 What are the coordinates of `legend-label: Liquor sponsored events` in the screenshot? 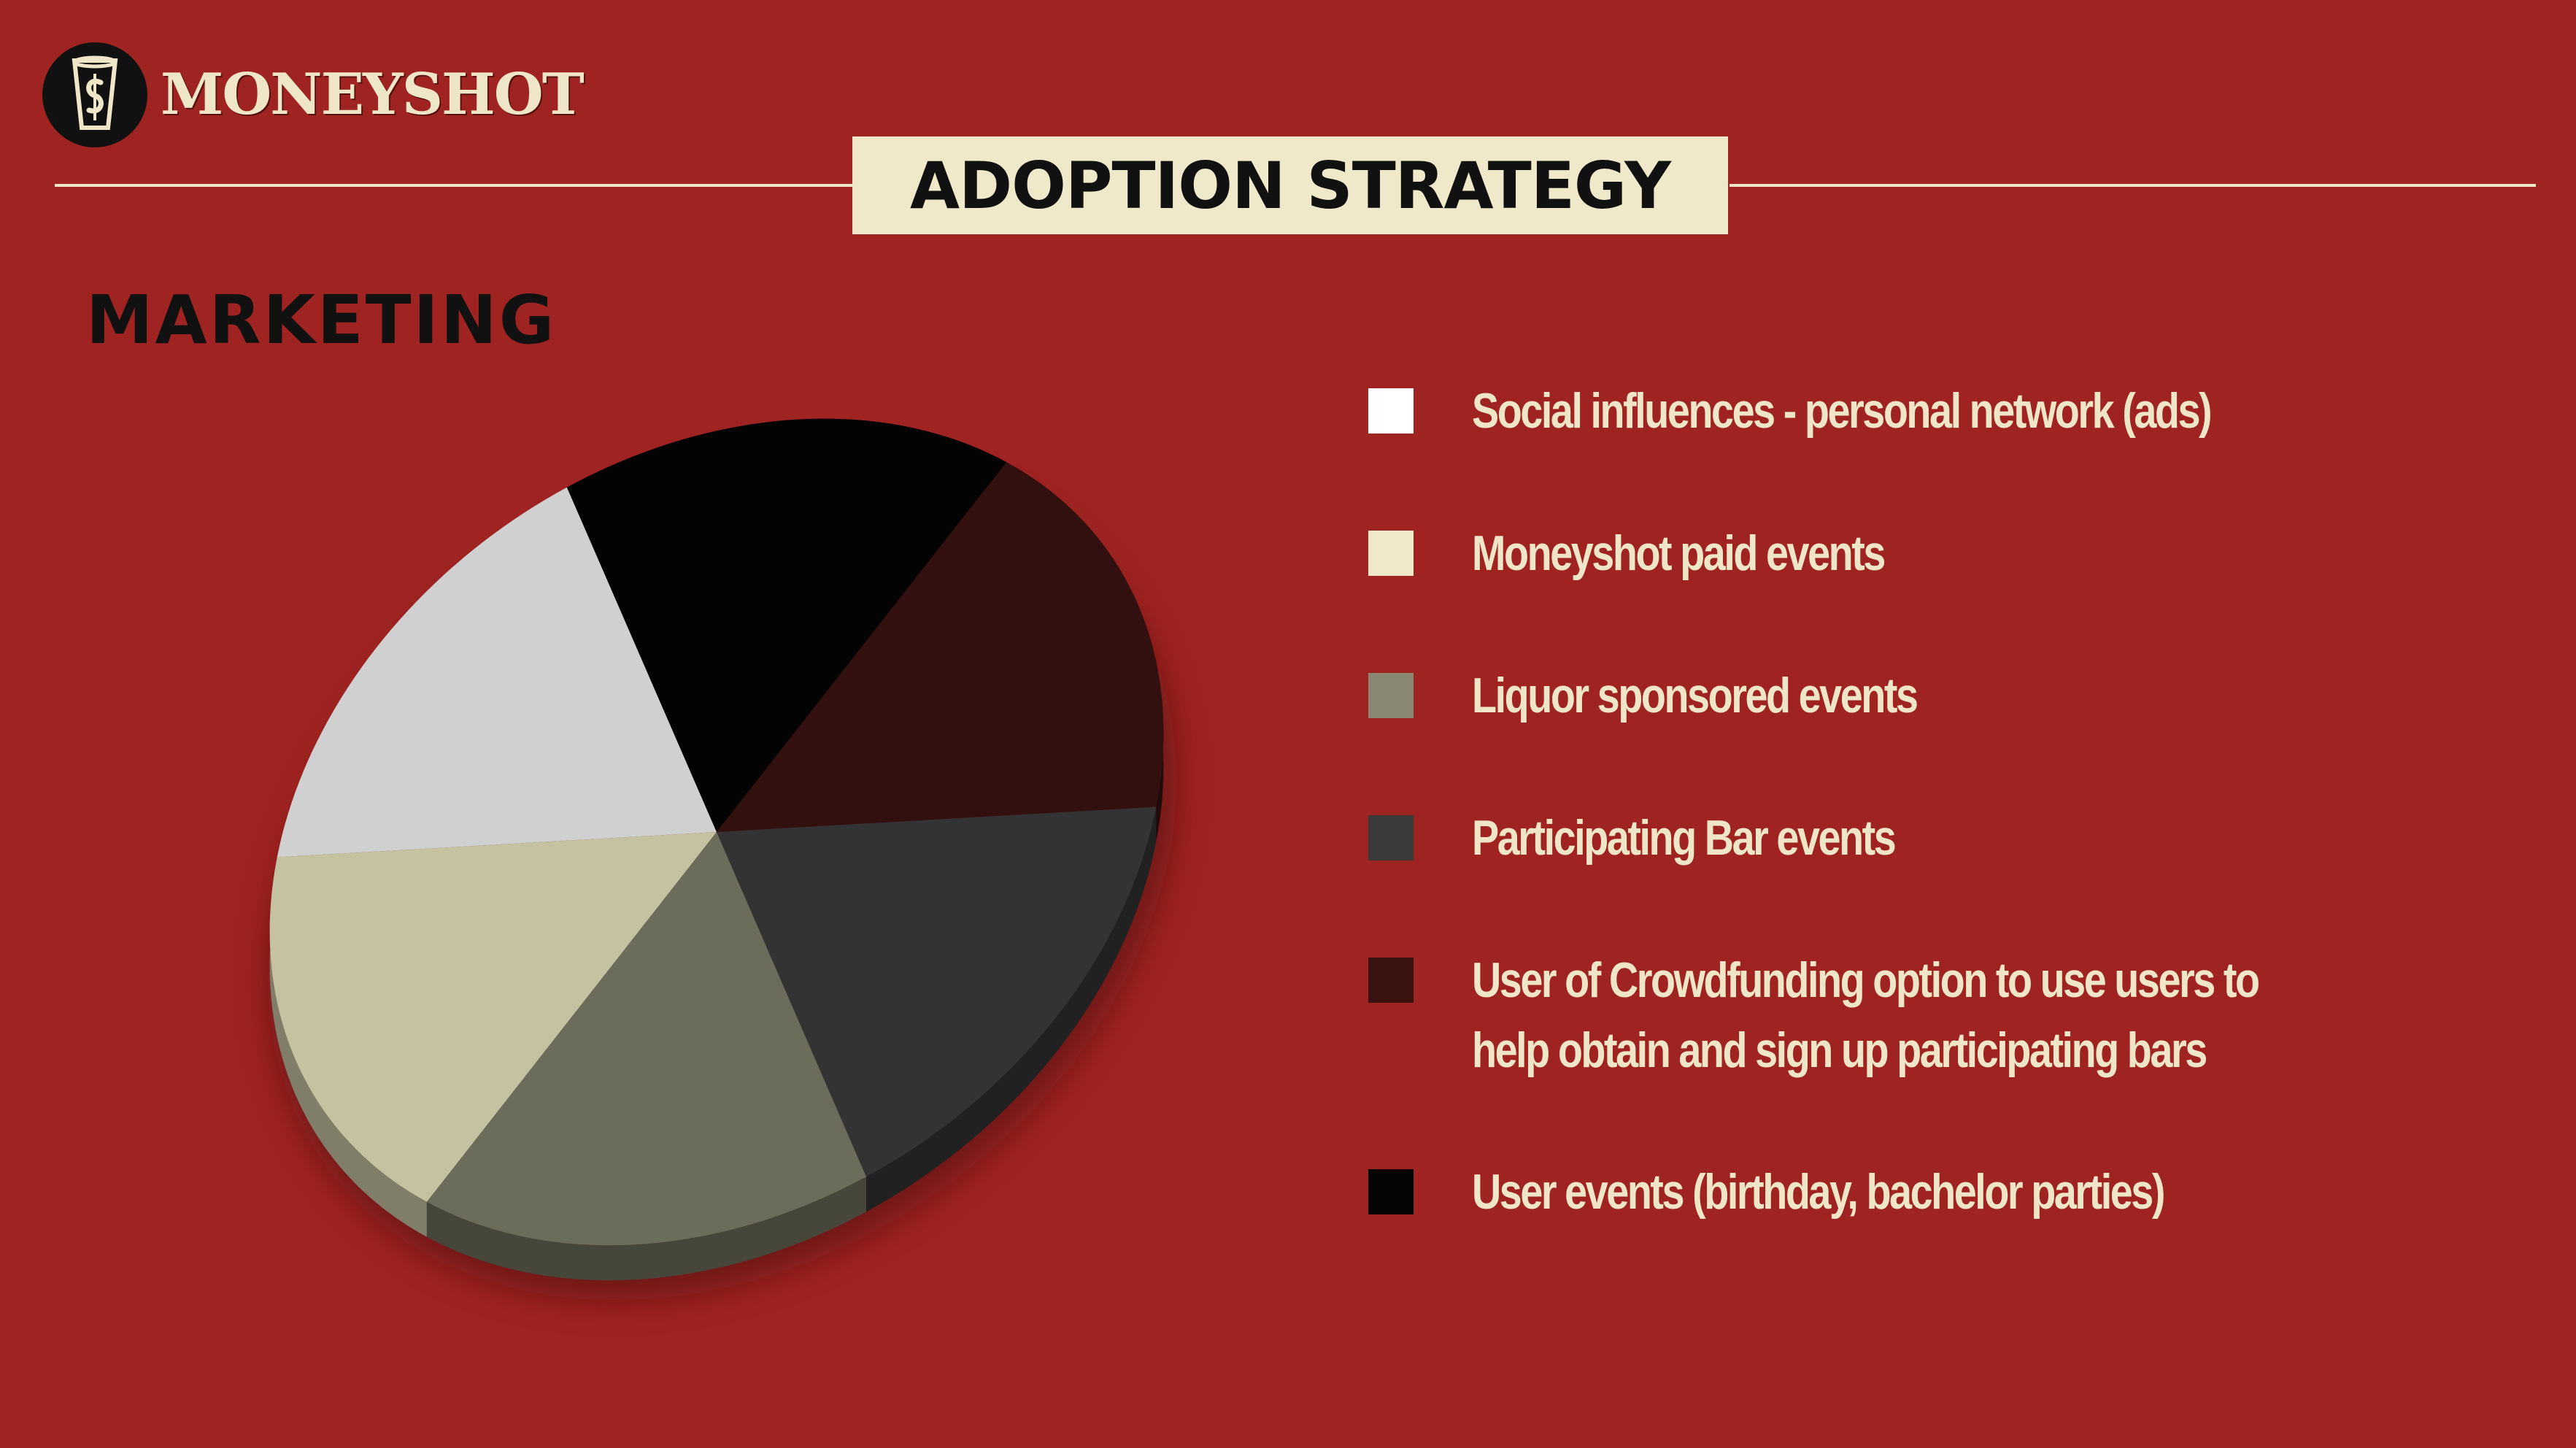 It's located at (1695, 696).